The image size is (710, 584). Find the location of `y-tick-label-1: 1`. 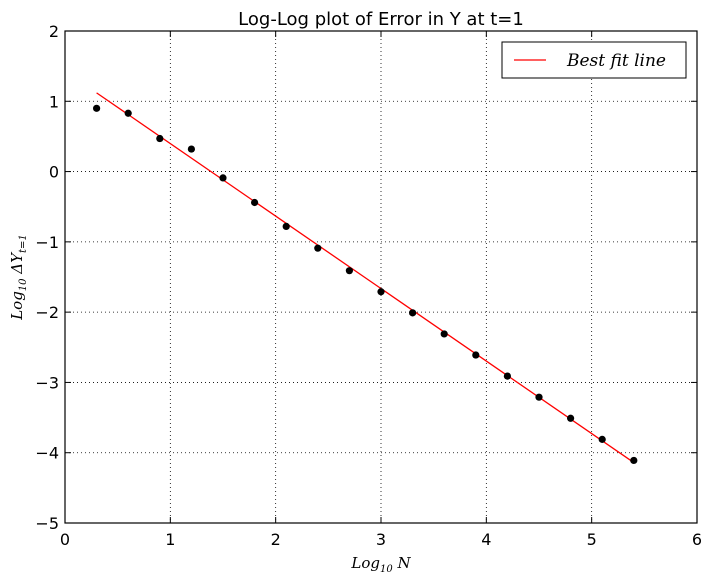

y-tick-label-1: 1 is located at coordinates (54, 101).